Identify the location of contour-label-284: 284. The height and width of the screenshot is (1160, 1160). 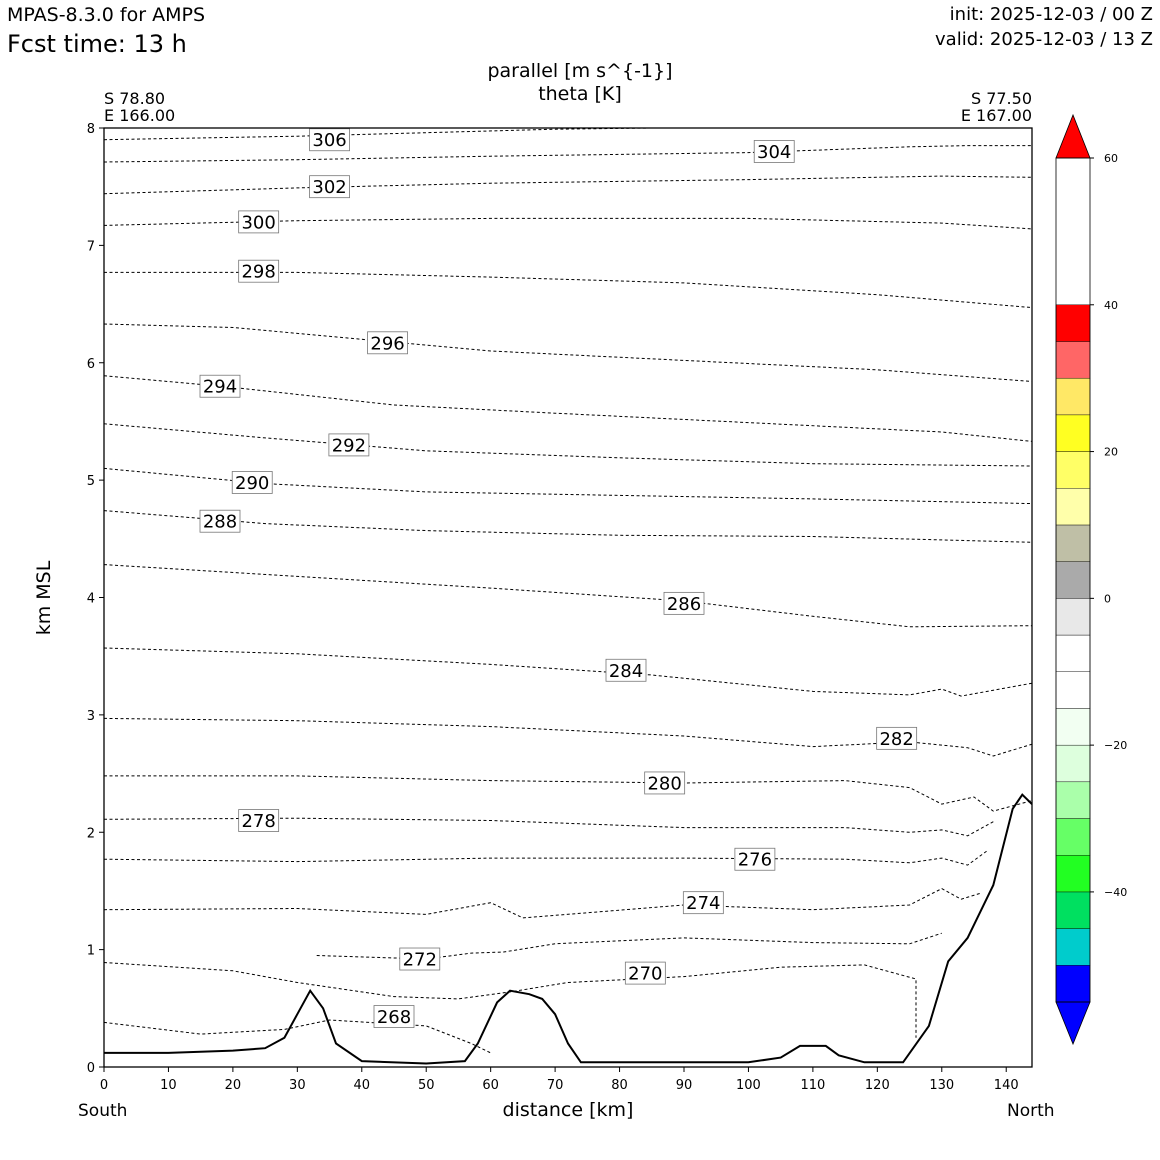
(626, 671).